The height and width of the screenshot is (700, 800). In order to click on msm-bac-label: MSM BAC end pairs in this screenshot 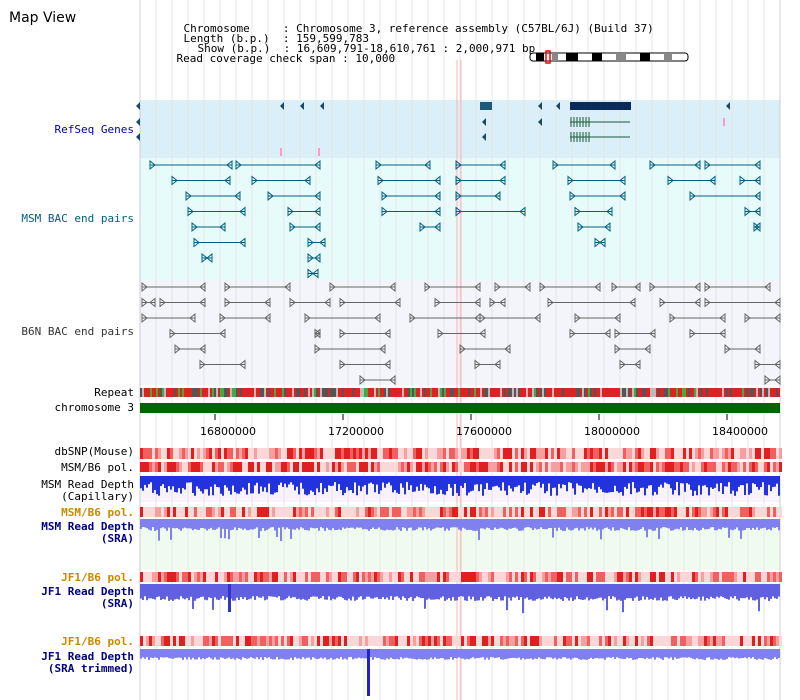, I will do `click(77, 218)`.